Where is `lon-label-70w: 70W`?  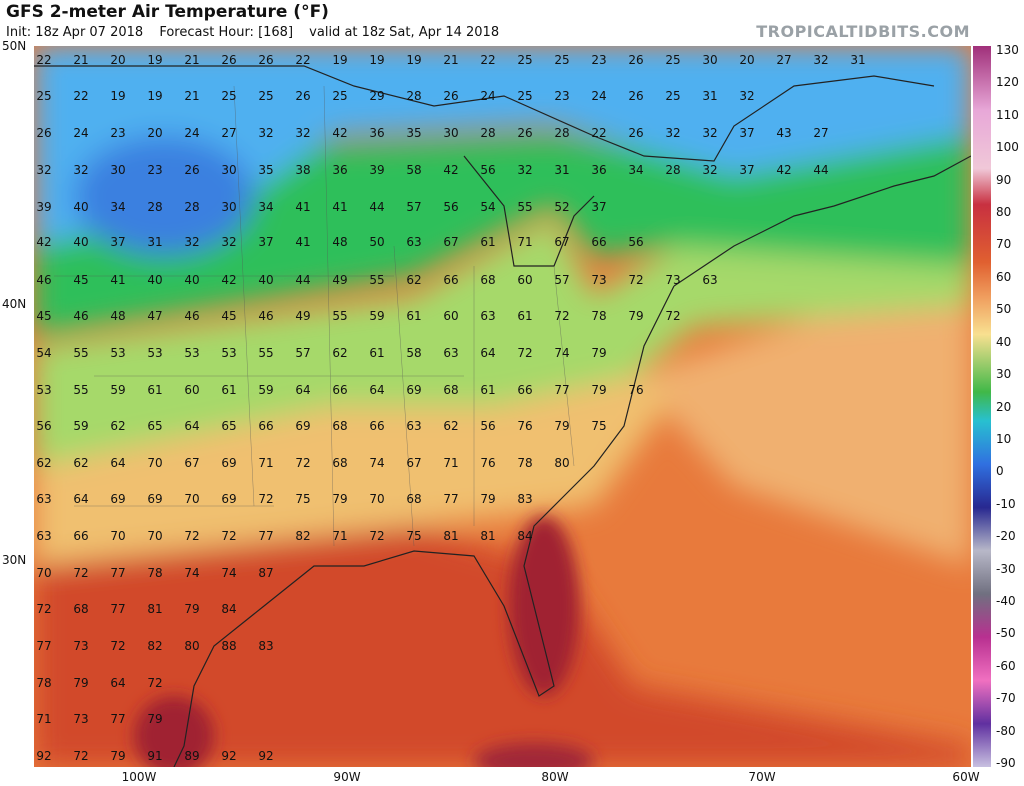 lon-label-70w: 70W is located at coordinates (762, 777).